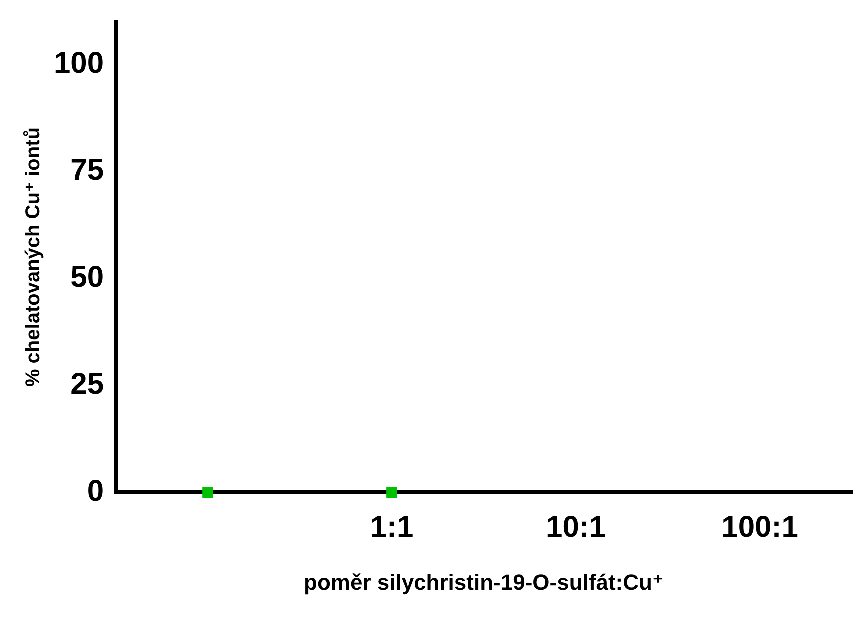 The height and width of the screenshot is (621, 860). Describe the element at coordinates (87, 170) in the screenshot. I see `y-tick-label: 75` at that location.